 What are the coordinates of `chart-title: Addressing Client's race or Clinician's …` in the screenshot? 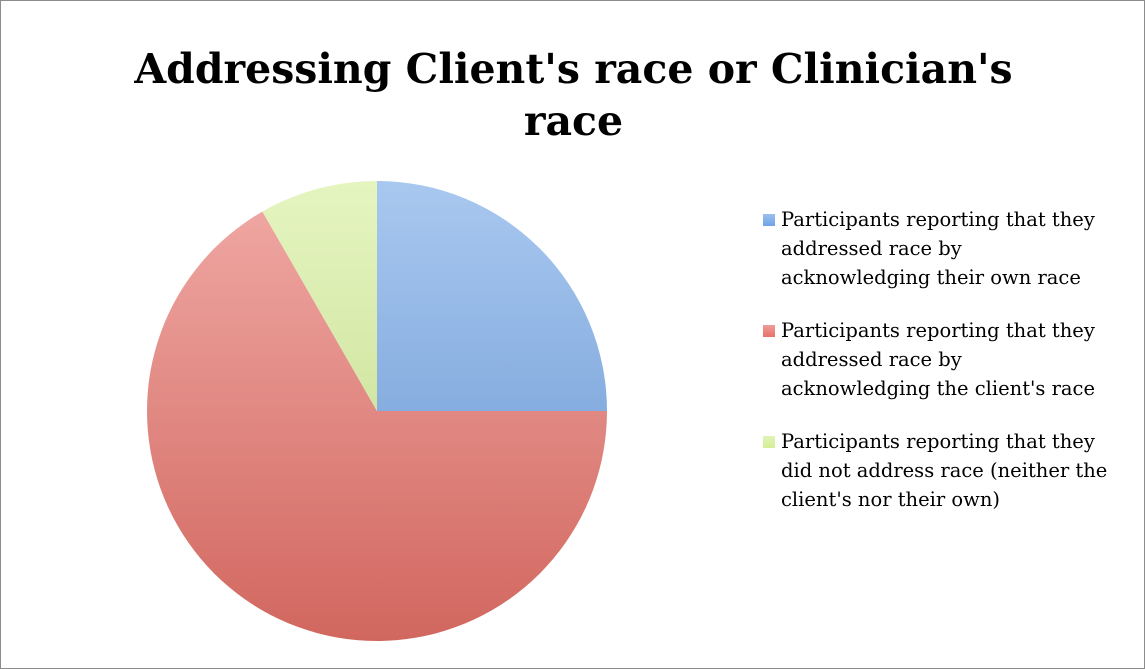 It's located at (573, 95).